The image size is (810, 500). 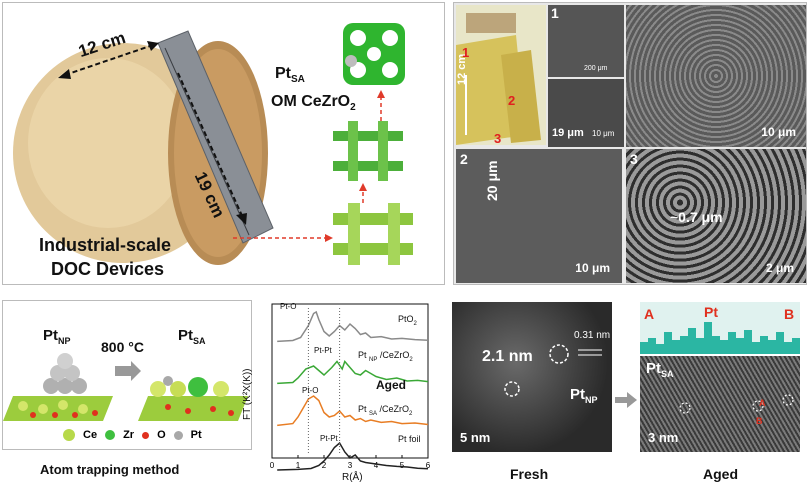 I want to click on x-tick-label: 4, so click(x=376, y=465).